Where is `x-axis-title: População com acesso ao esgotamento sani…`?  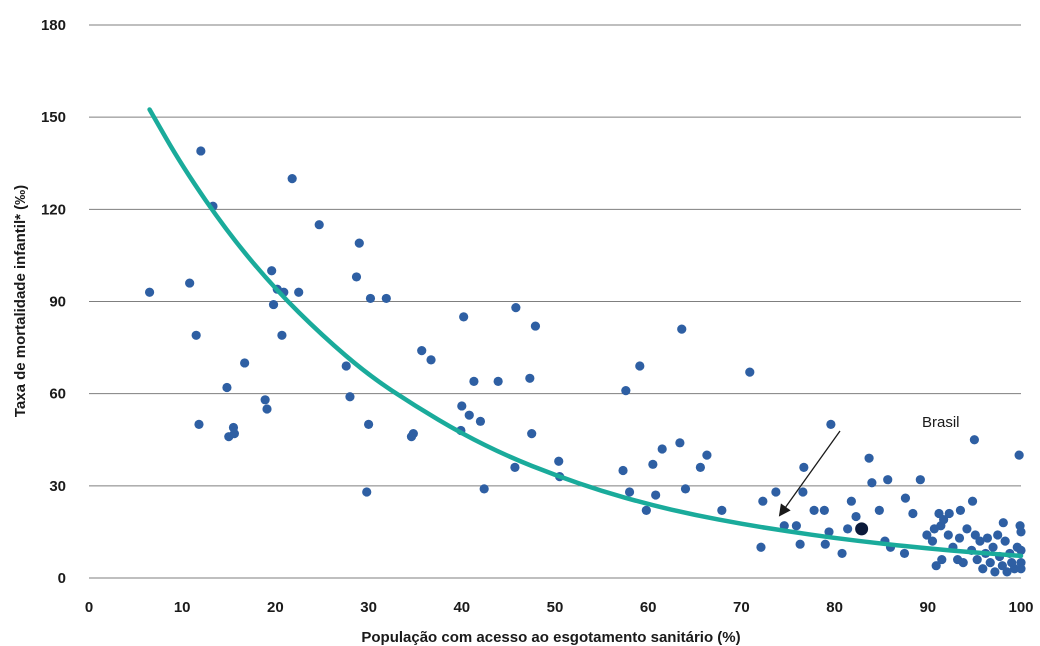 x-axis-title: População com acesso ao esgotamento sani… is located at coordinates (550, 637).